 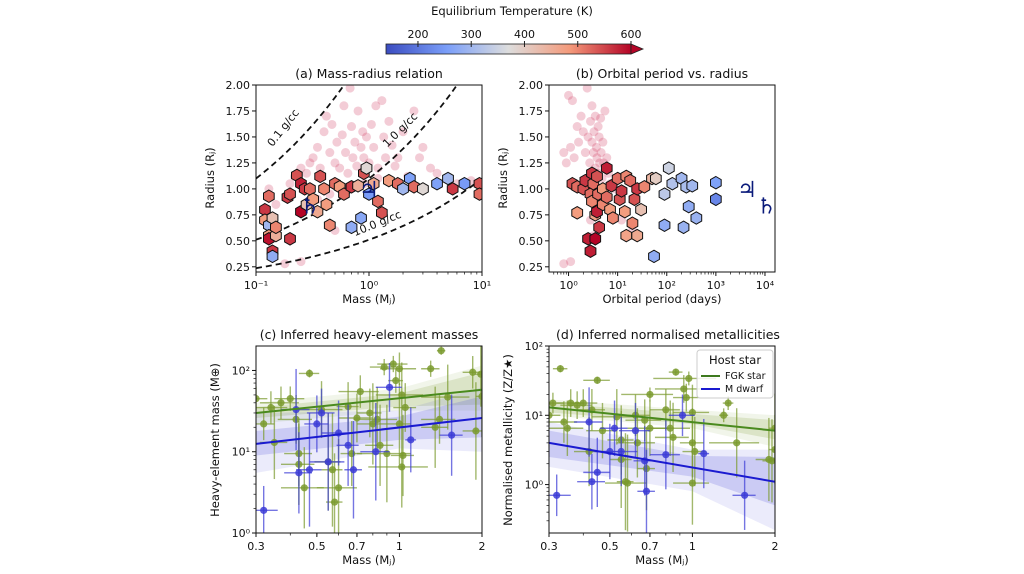 What do you see at coordinates (357, 546) in the screenshot?
I see `x-tick-label: 0.7` at bounding box center [357, 546].